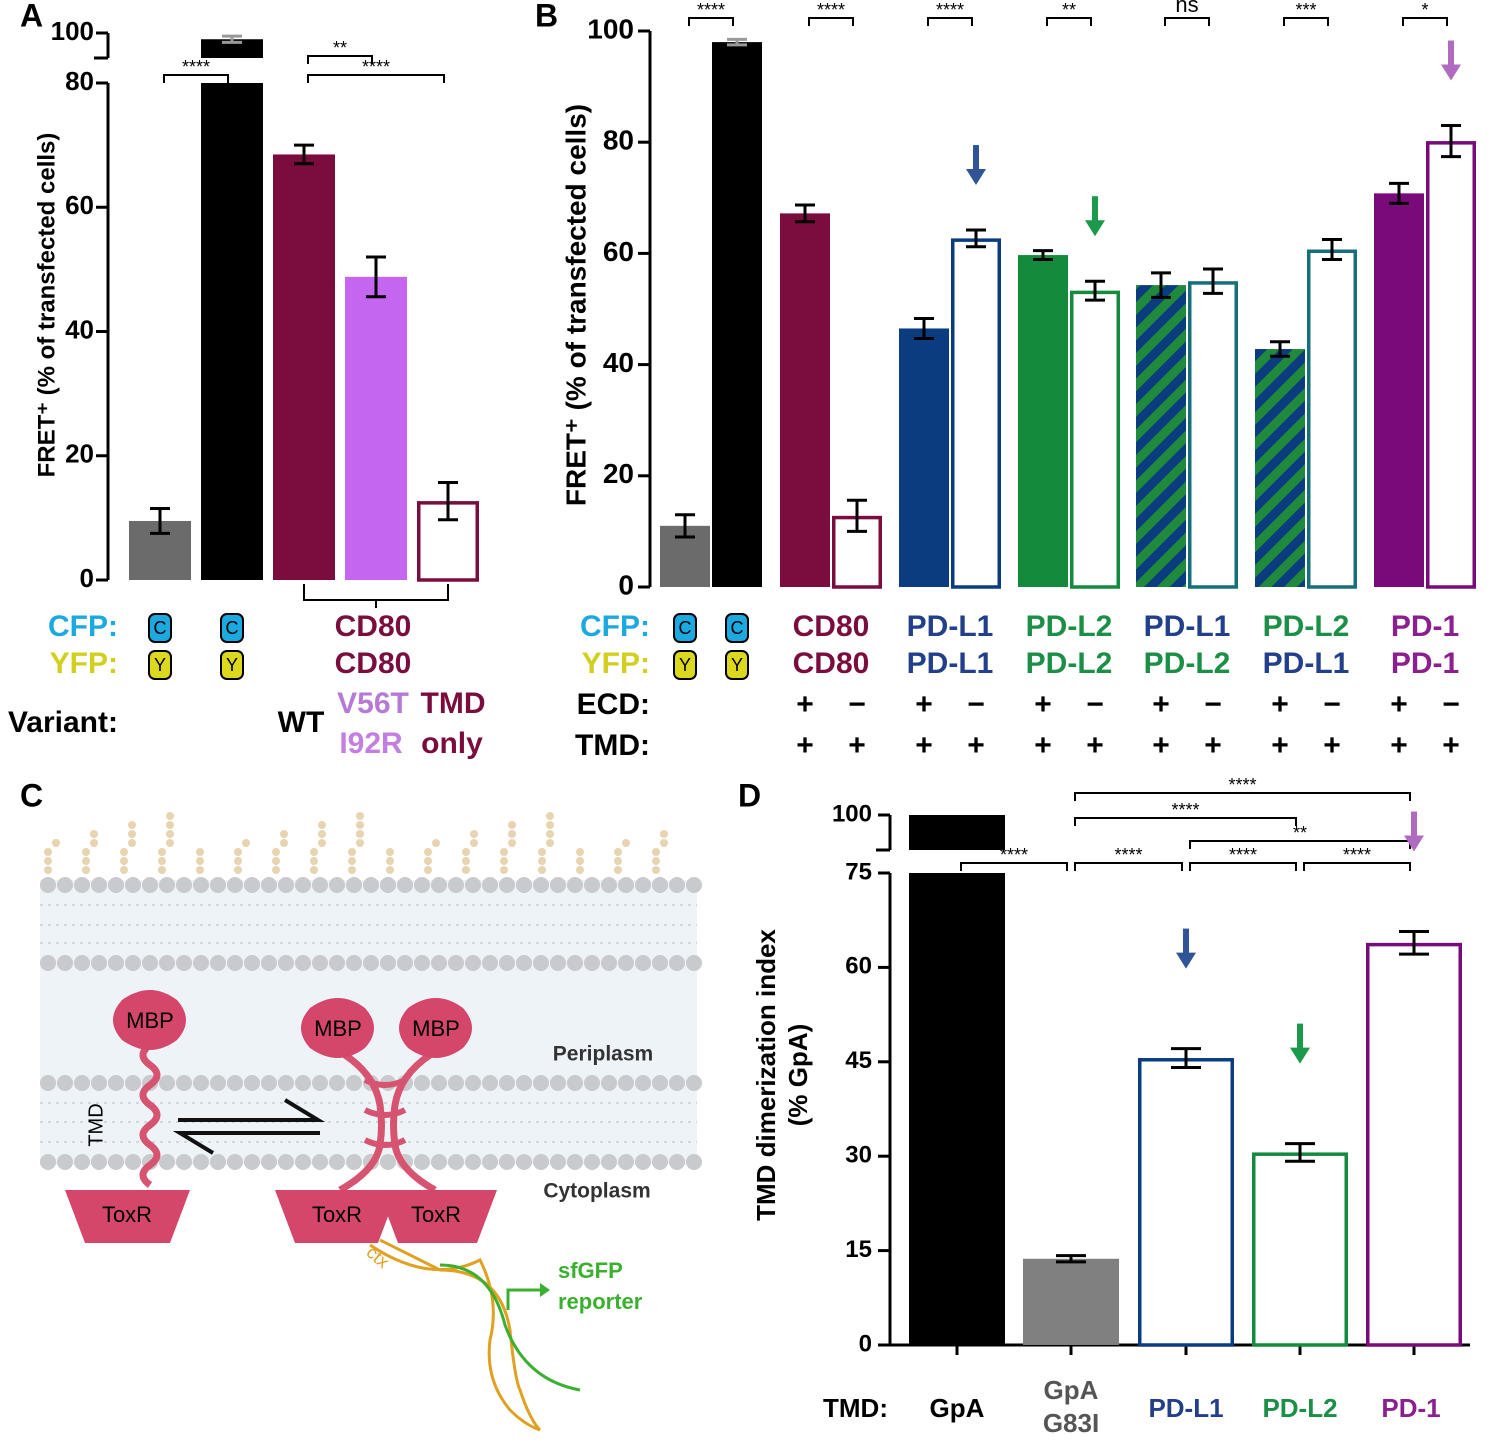  I want to click on dna, so click(455, 1337).